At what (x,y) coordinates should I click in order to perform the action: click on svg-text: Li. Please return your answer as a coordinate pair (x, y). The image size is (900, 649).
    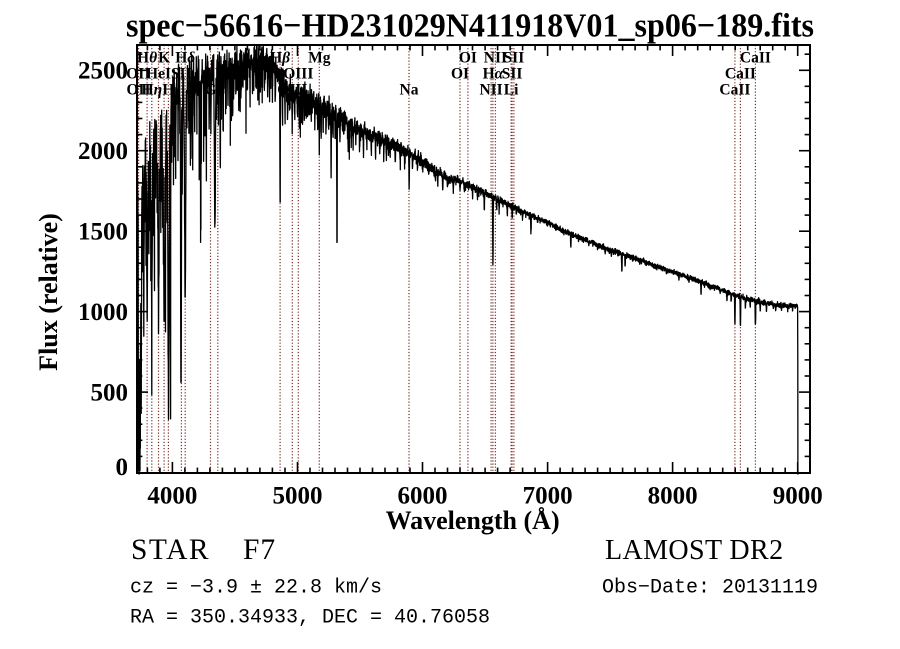
    Looking at the image, I should click on (511, 90).